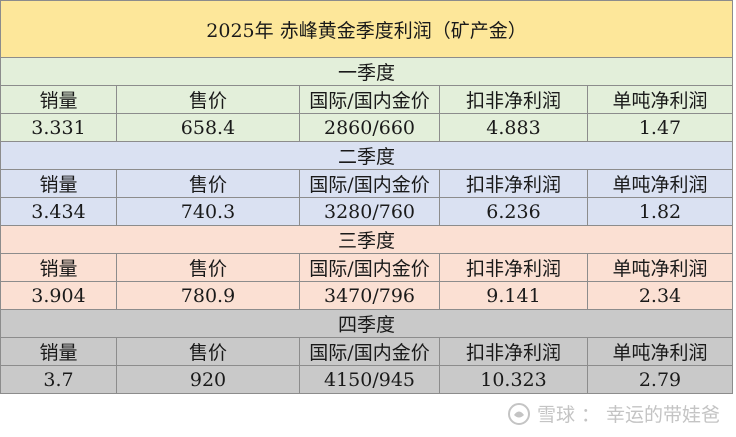 This screenshot has height=437, width=736. Describe the element at coordinates (513, 295) in the screenshot. I see `cell-net-profit: 9.141` at that location.